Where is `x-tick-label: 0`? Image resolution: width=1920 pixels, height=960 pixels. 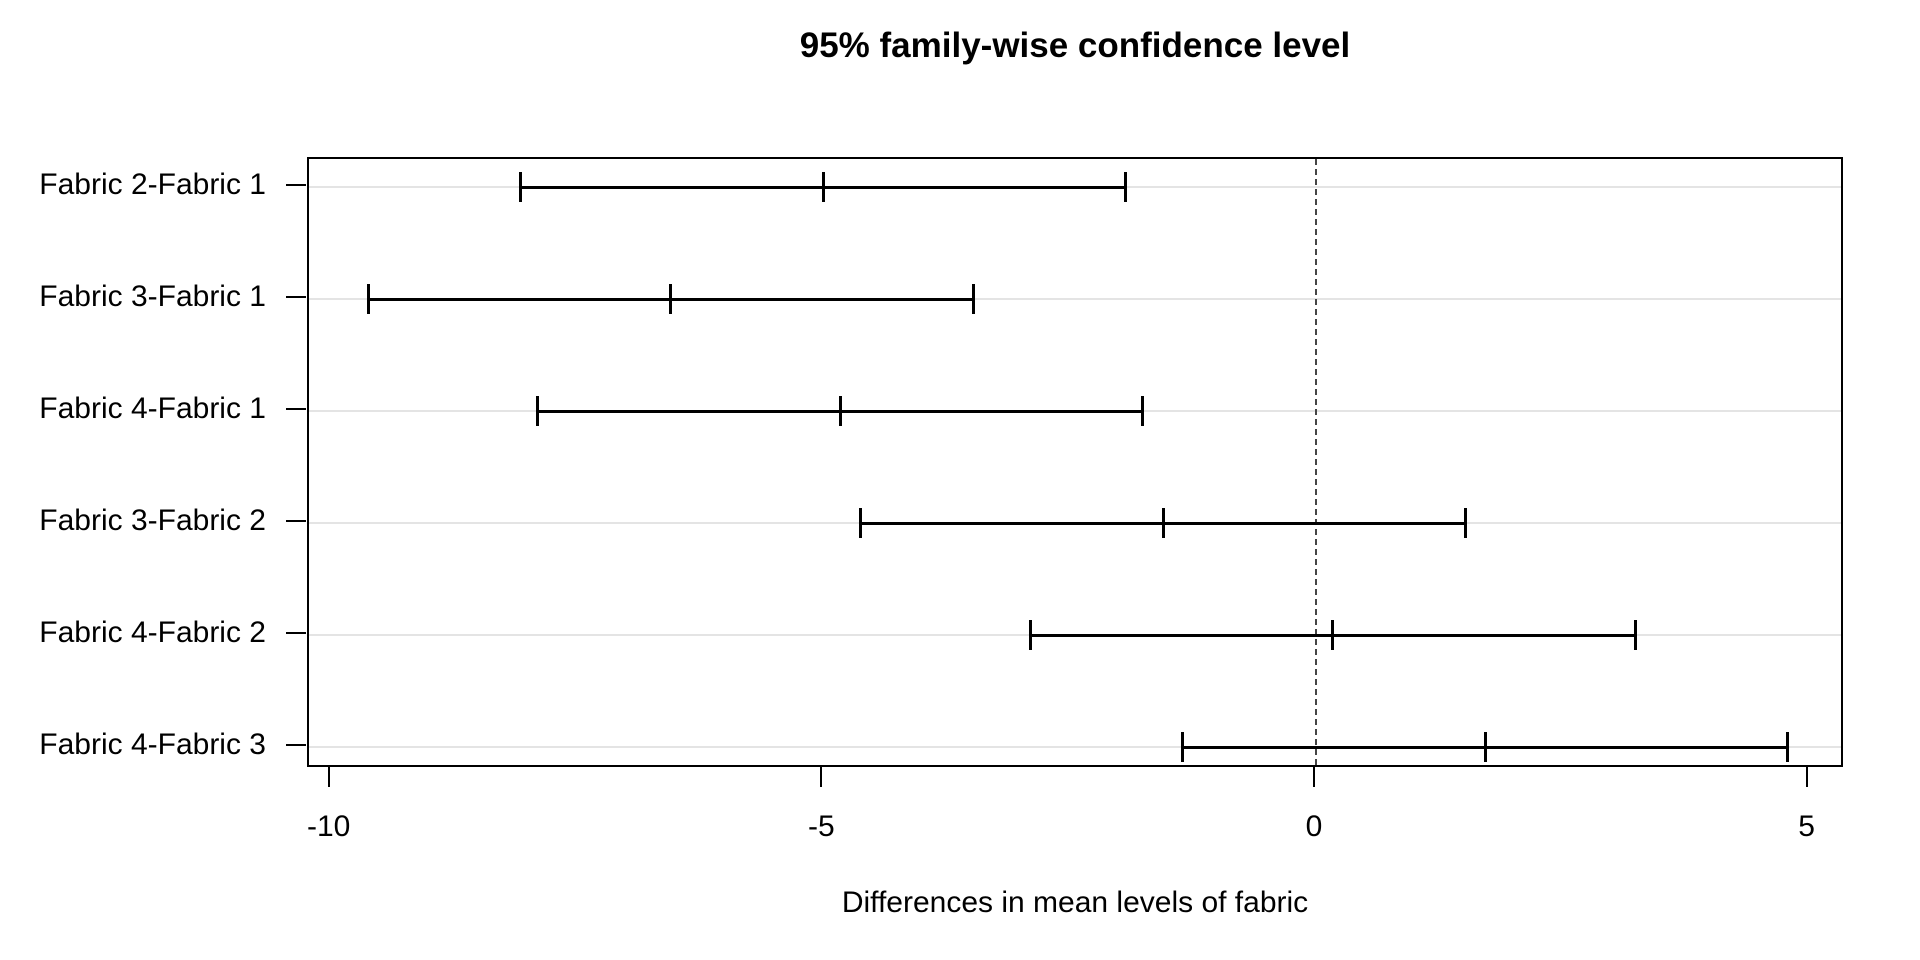
x-tick-label: 0 is located at coordinates (1314, 826).